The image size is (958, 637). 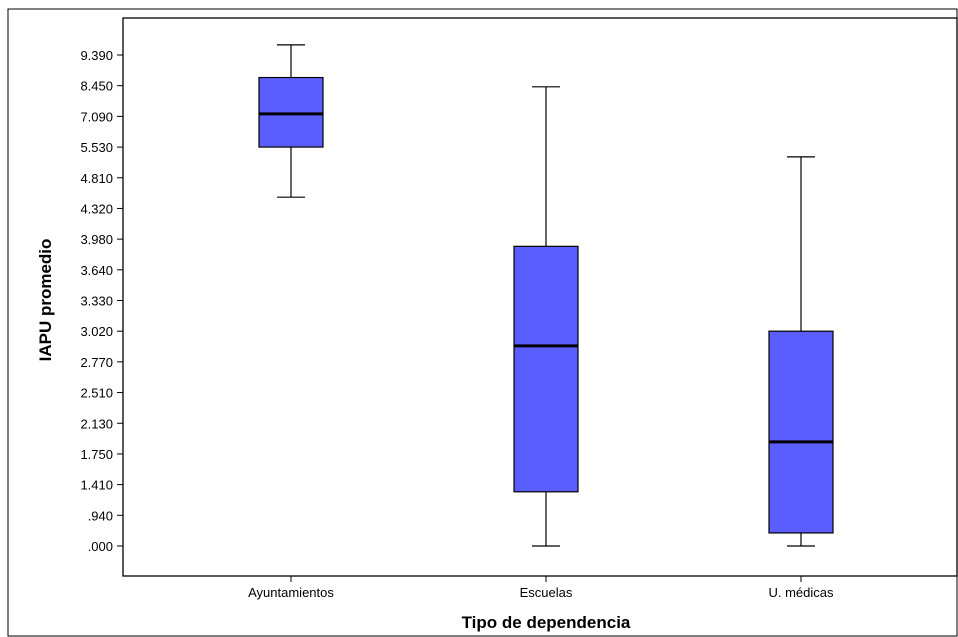 What do you see at coordinates (546, 592) in the screenshot?
I see `x-category-label: Escuelas` at bounding box center [546, 592].